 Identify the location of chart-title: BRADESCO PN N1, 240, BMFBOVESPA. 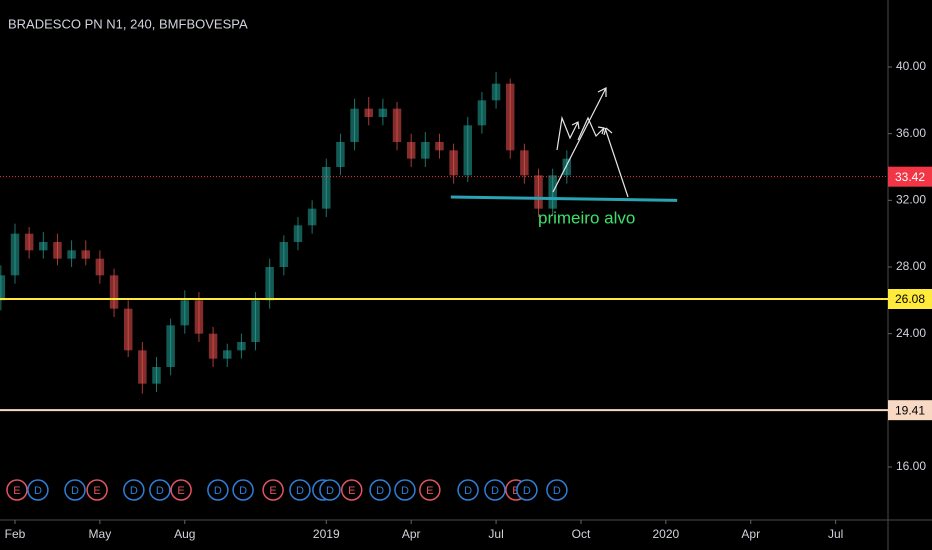
(128, 23).